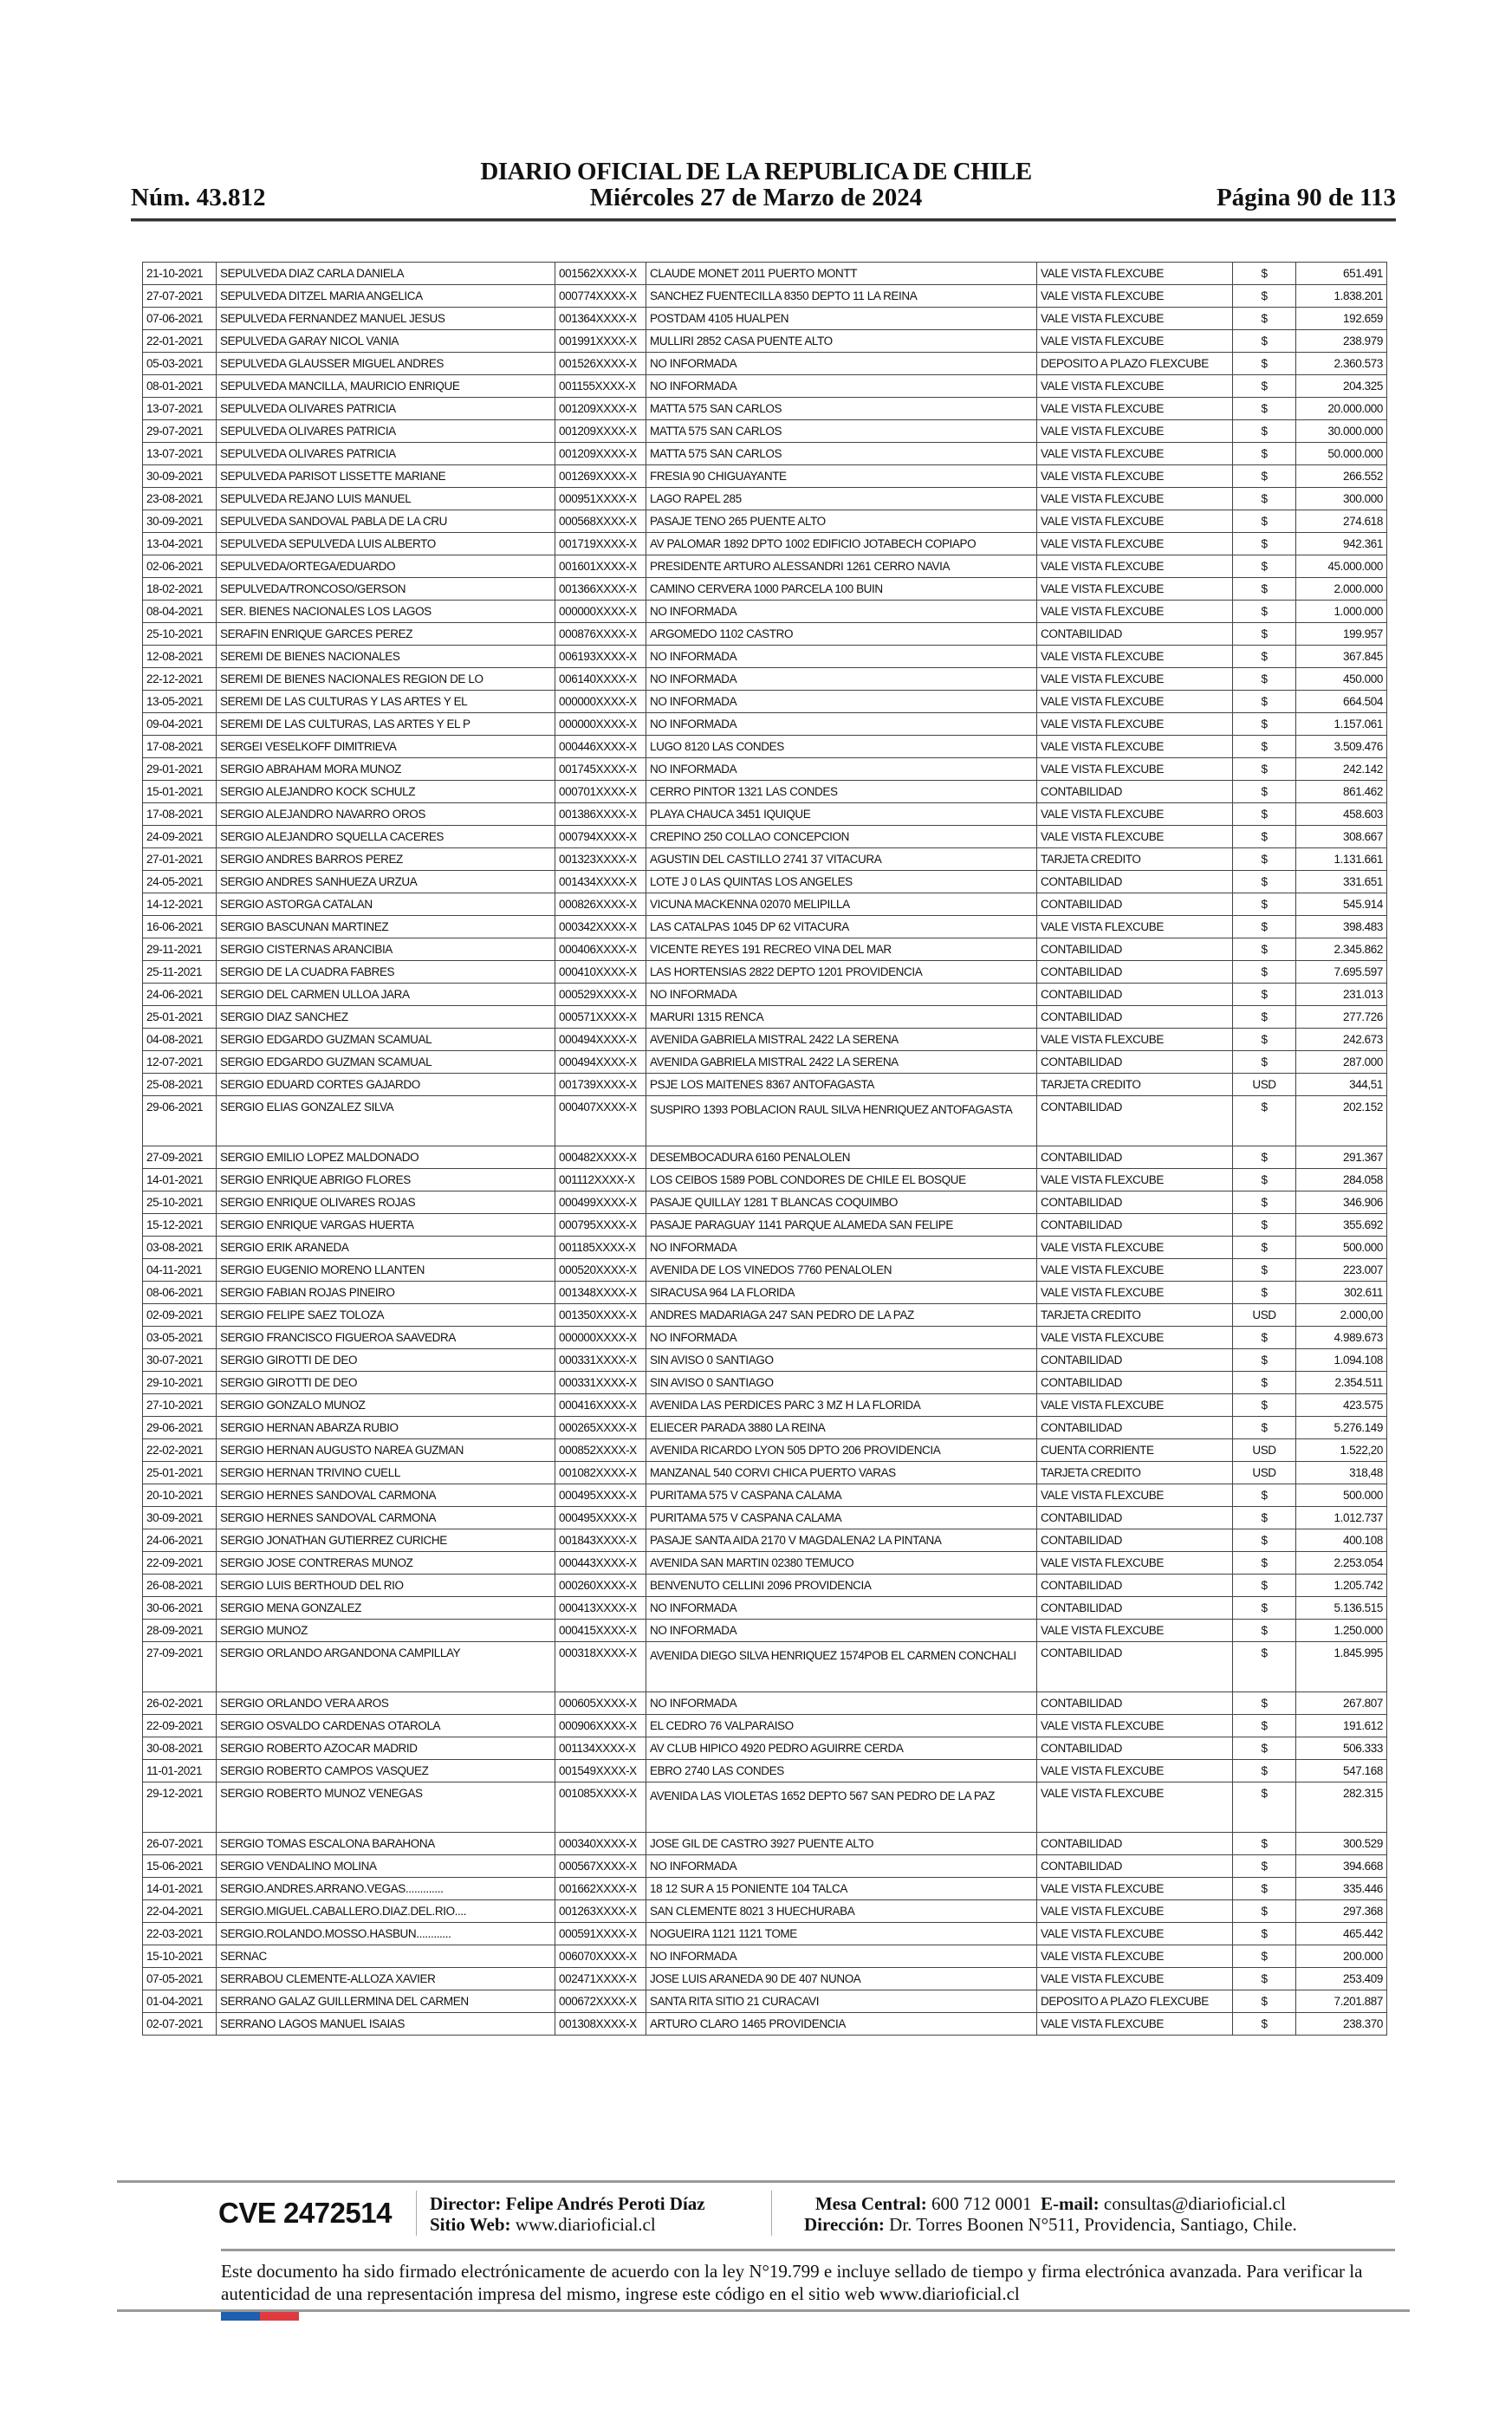 The width and height of the screenshot is (1512, 2422). Describe the element at coordinates (841, 1843) in the screenshot. I see `cell-address: JOSE GIL DE CASTRO 3927 PUENTE ALTO` at that location.